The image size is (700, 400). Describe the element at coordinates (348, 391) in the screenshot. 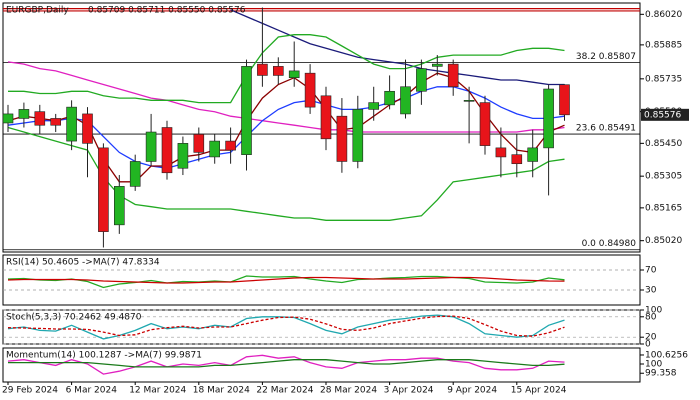

I see `x-tick-label: 28 Mar 2024` at that location.